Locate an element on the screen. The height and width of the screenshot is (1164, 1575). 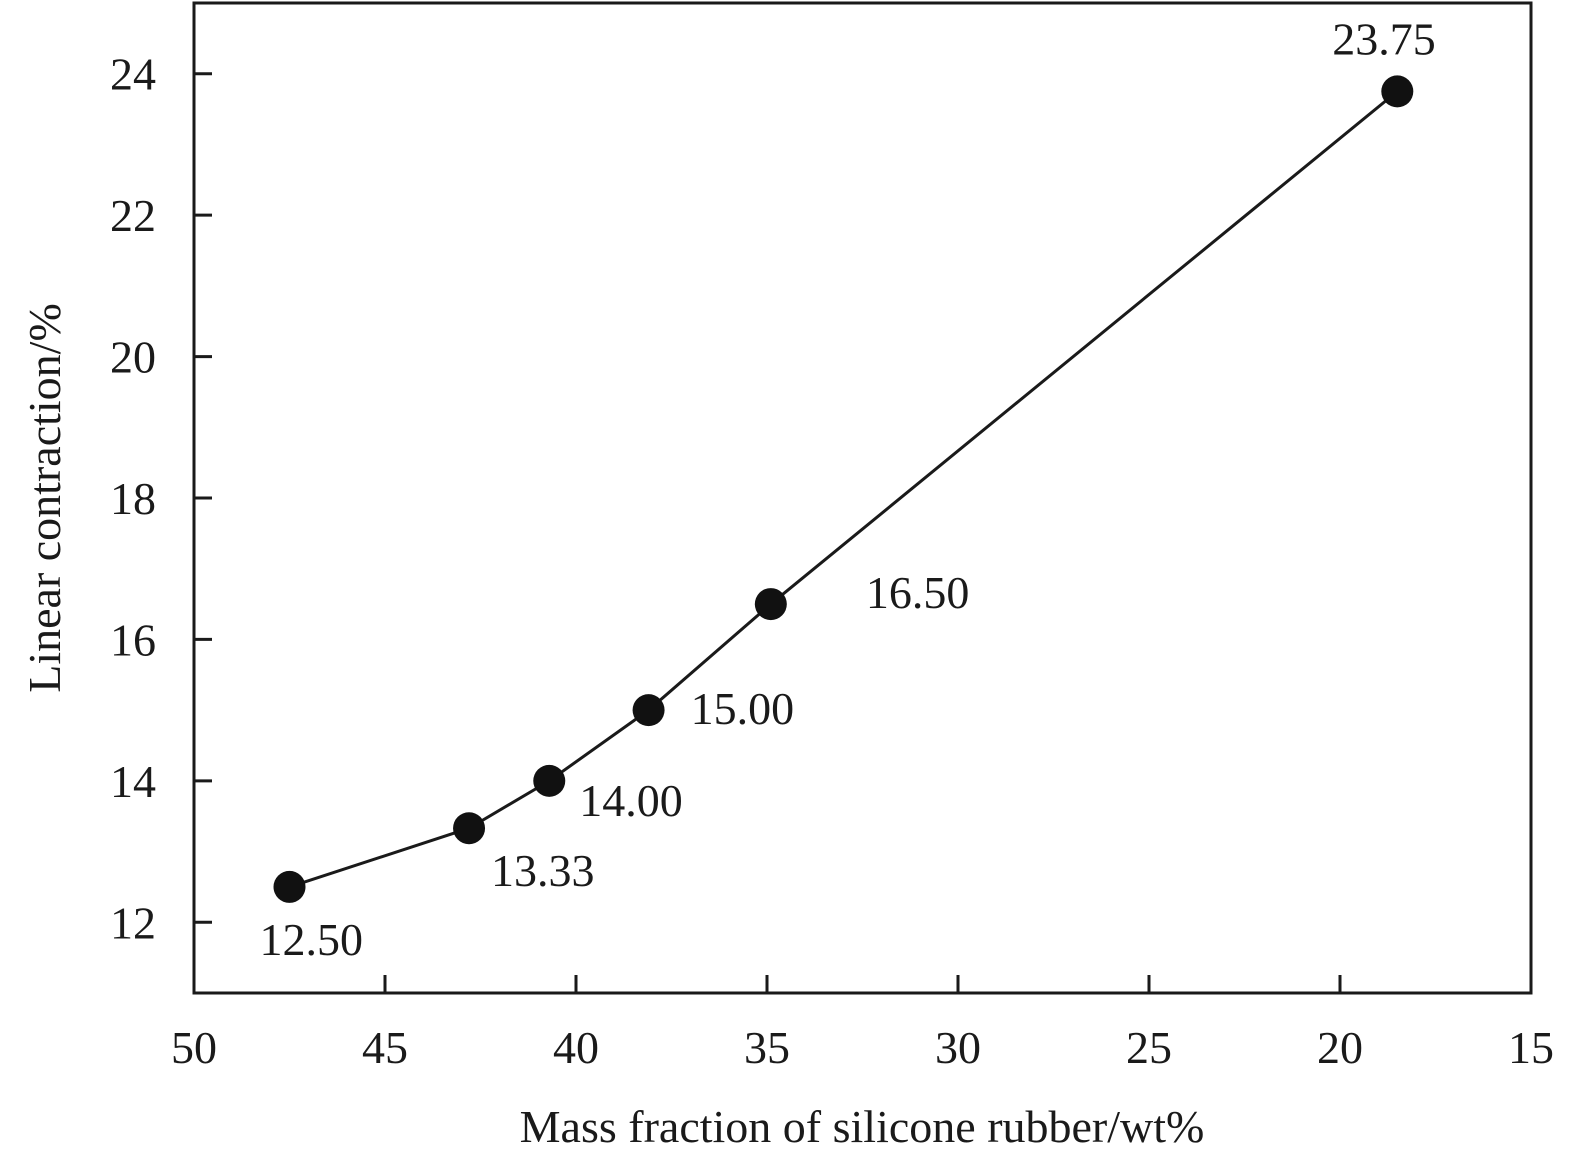
x-tick-label: 20 is located at coordinates (1340, 1047).